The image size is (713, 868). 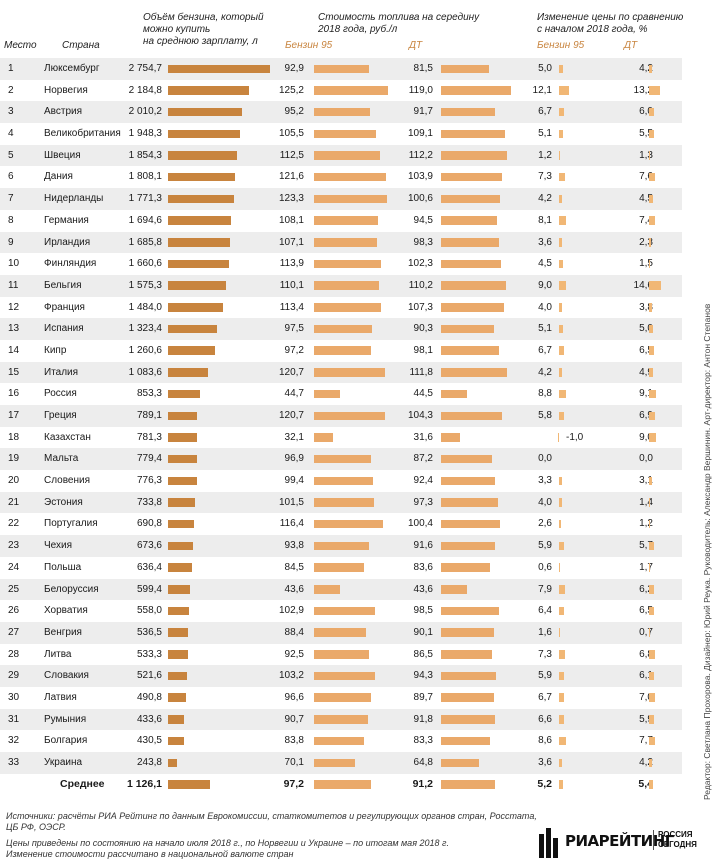 What do you see at coordinates (61, 372) in the screenshot?
I see `country-cell: Италия` at bounding box center [61, 372].